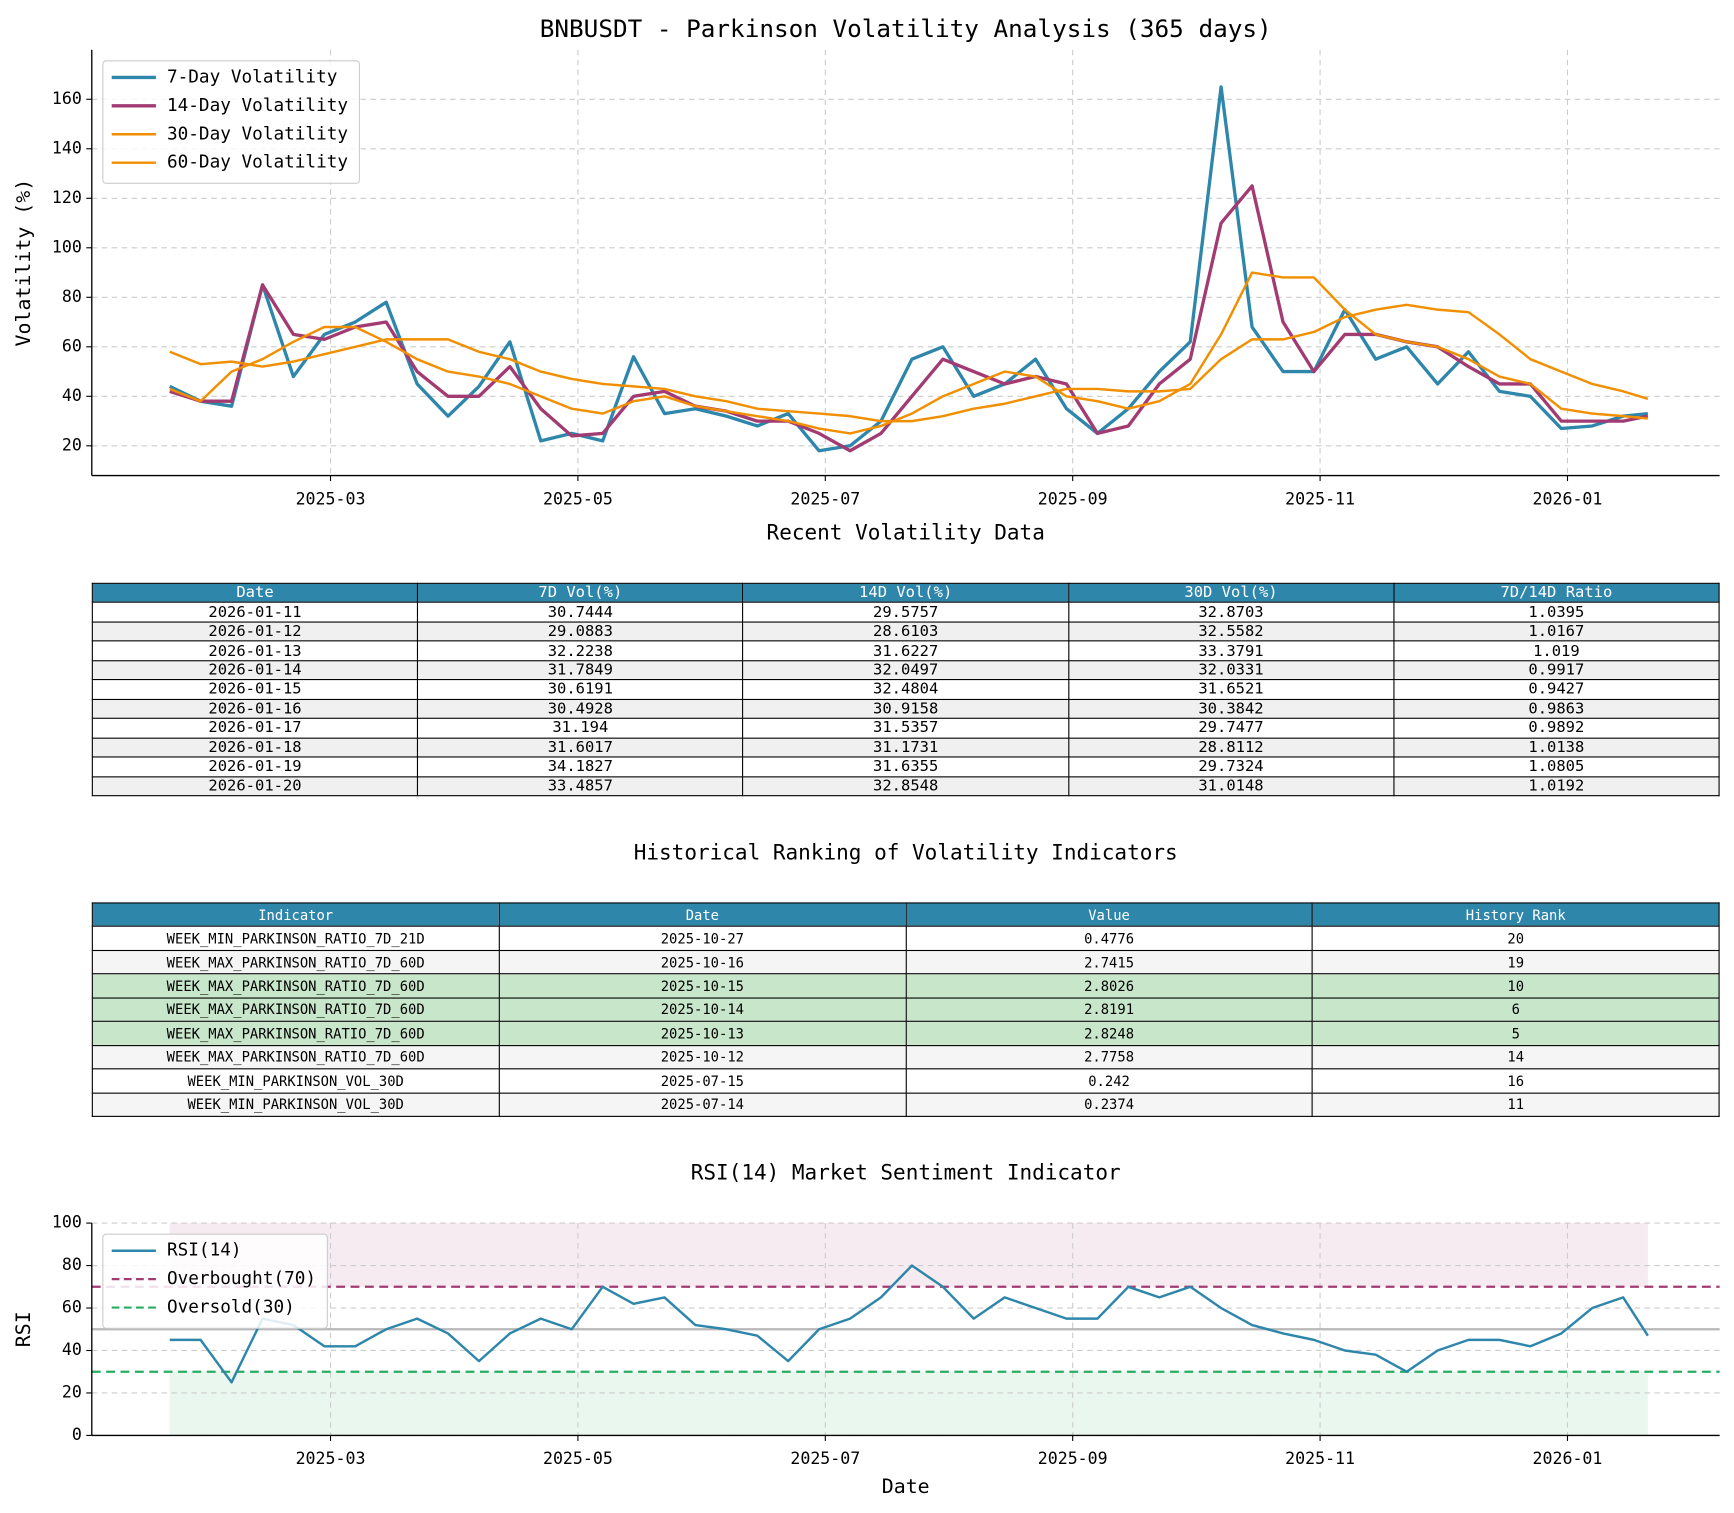  What do you see at coordinates (905, 747) in the screenshot?
I see `table-cell: 31.1731` at bounding box center [905, 747].